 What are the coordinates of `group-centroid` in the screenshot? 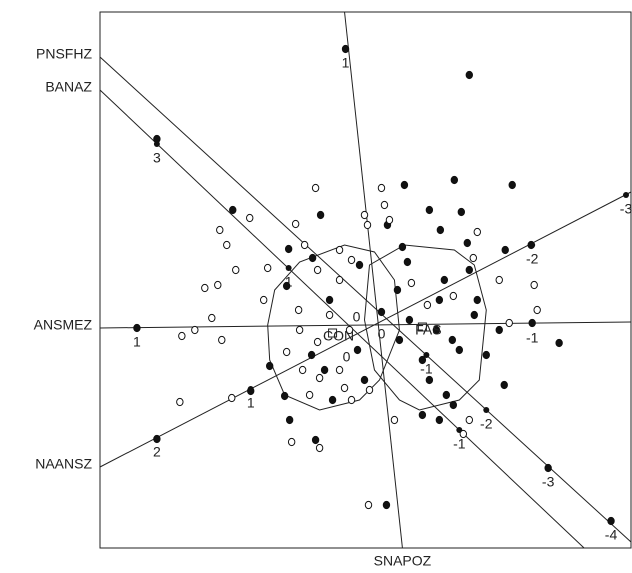 It's located at (333, 333).